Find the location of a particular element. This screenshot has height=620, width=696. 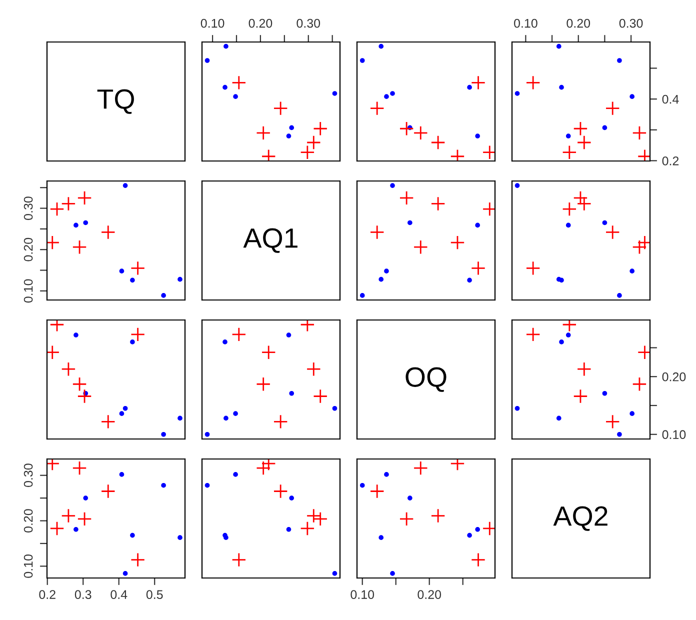

x-tick-label: 0.5 is located at coordinates (154, 594).